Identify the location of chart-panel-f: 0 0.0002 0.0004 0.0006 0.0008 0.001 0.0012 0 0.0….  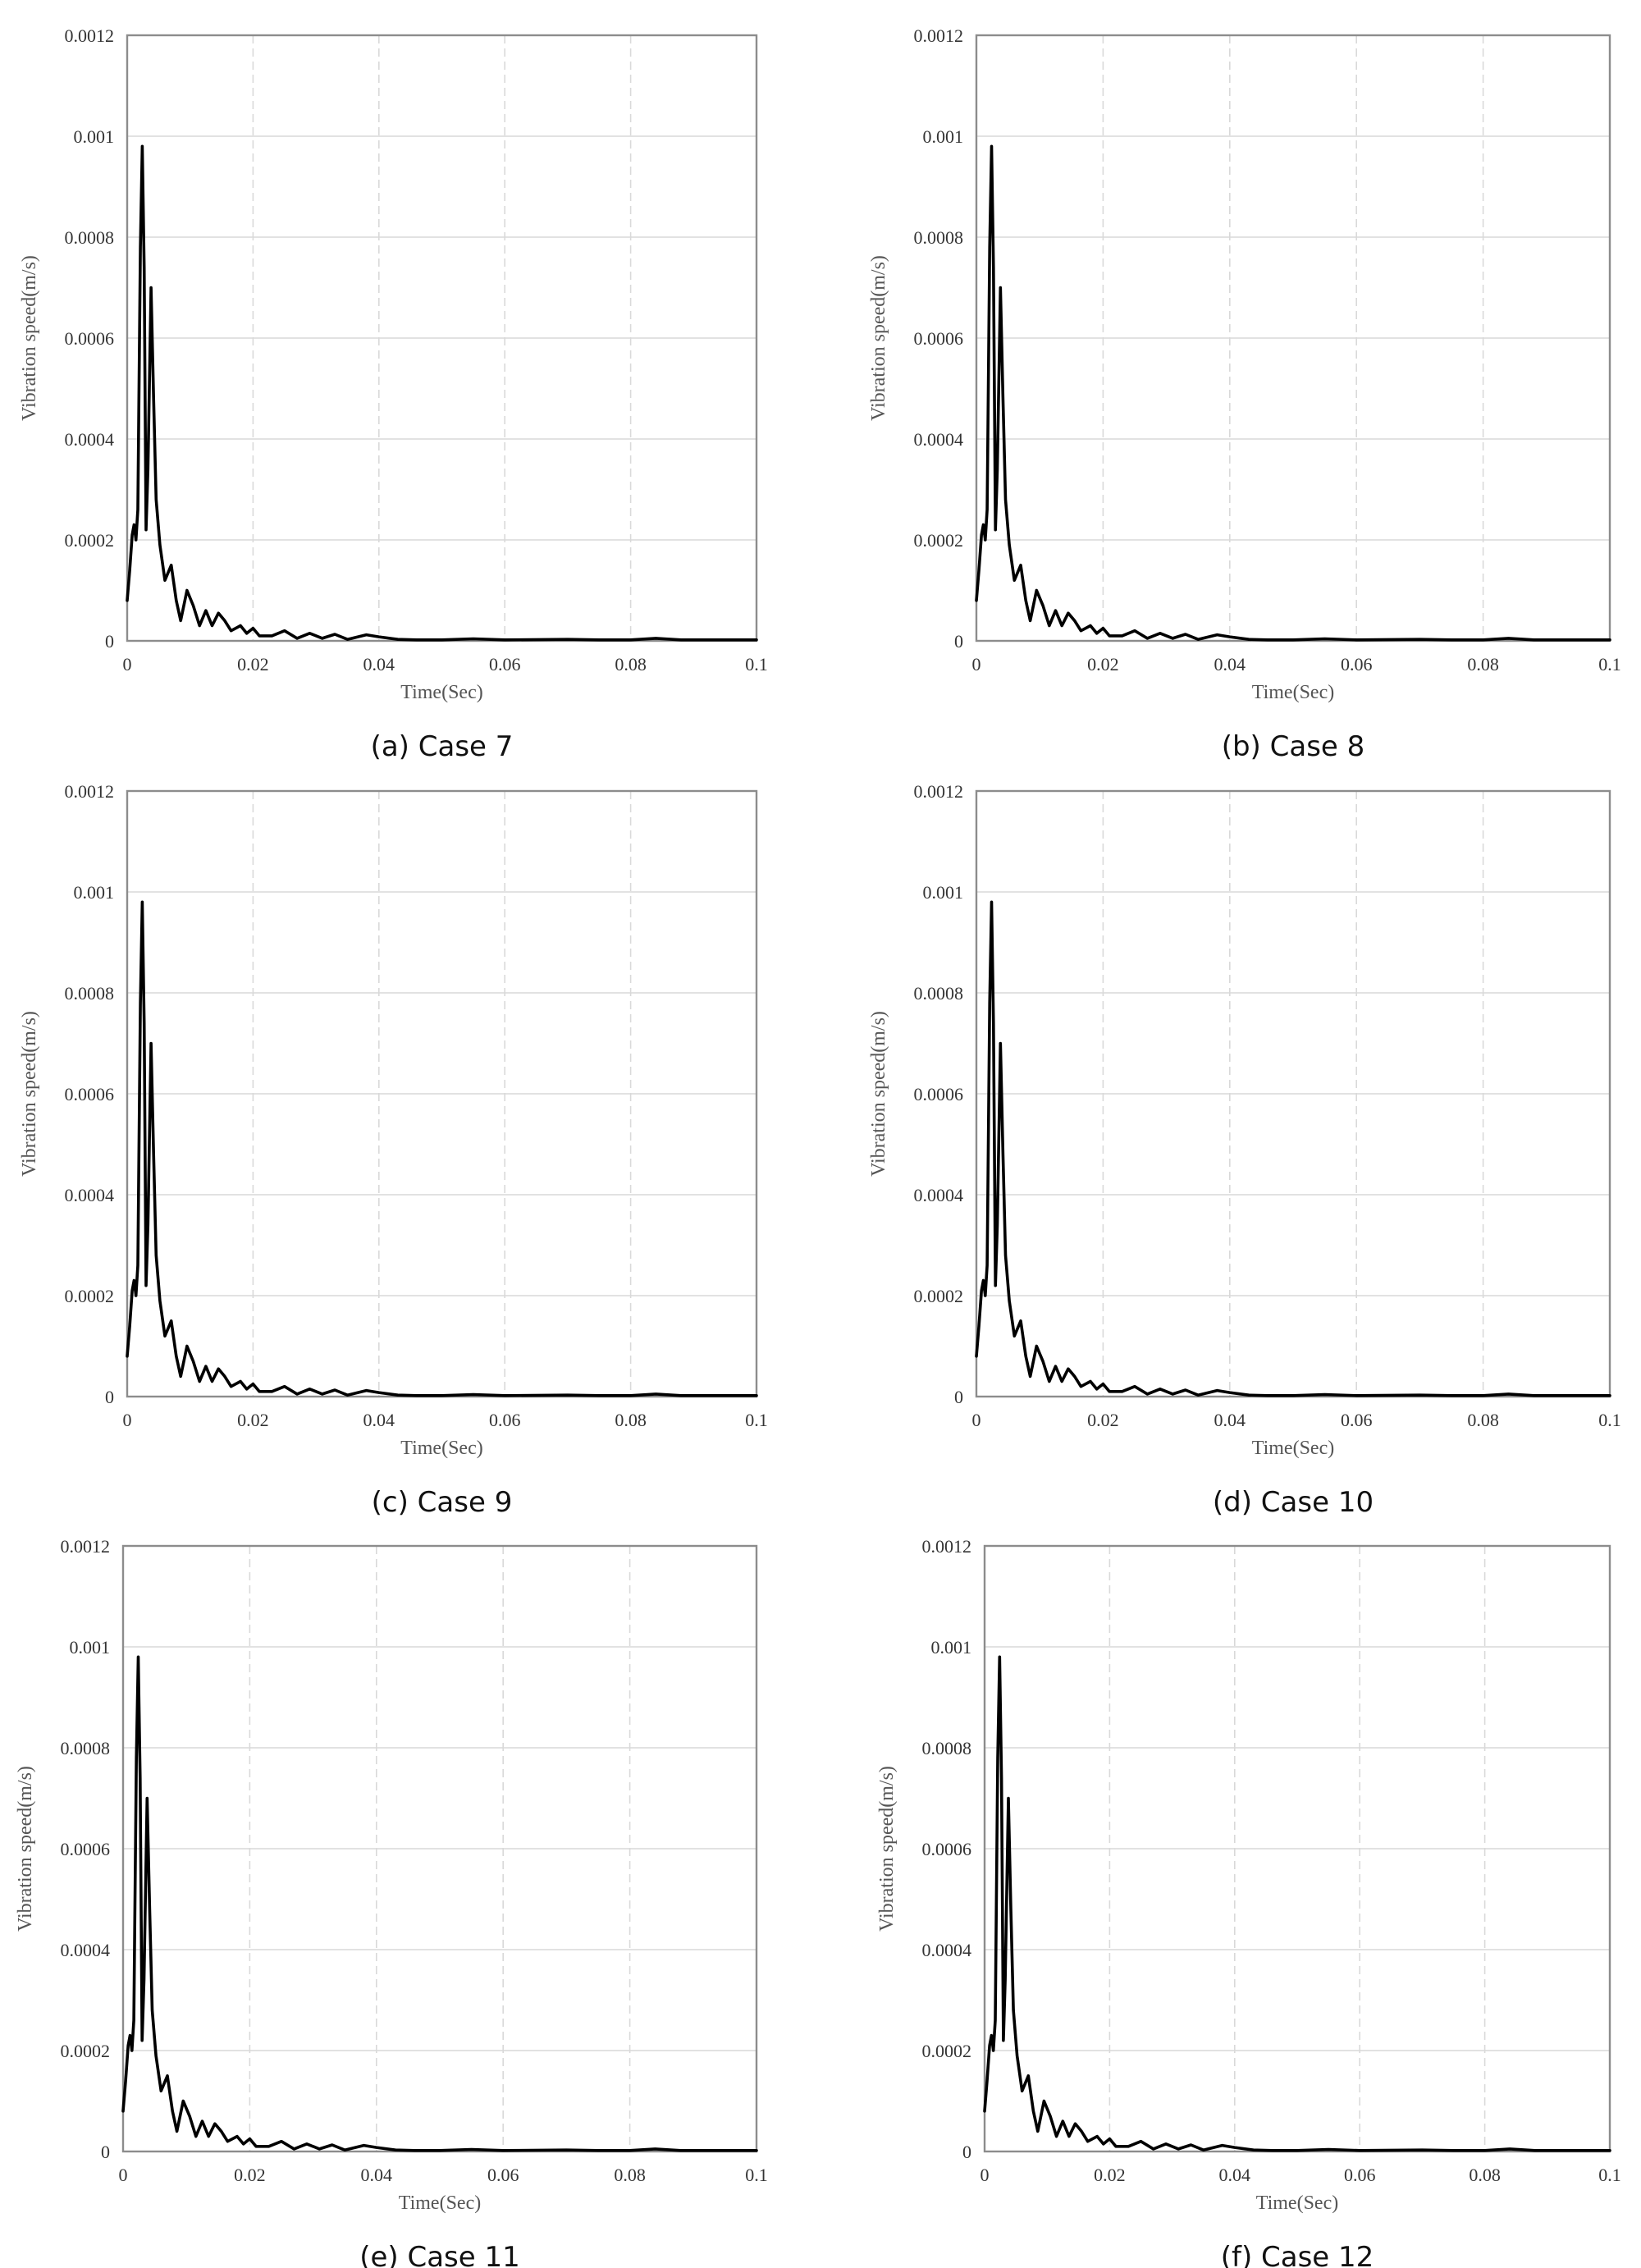
(1248, 1902).